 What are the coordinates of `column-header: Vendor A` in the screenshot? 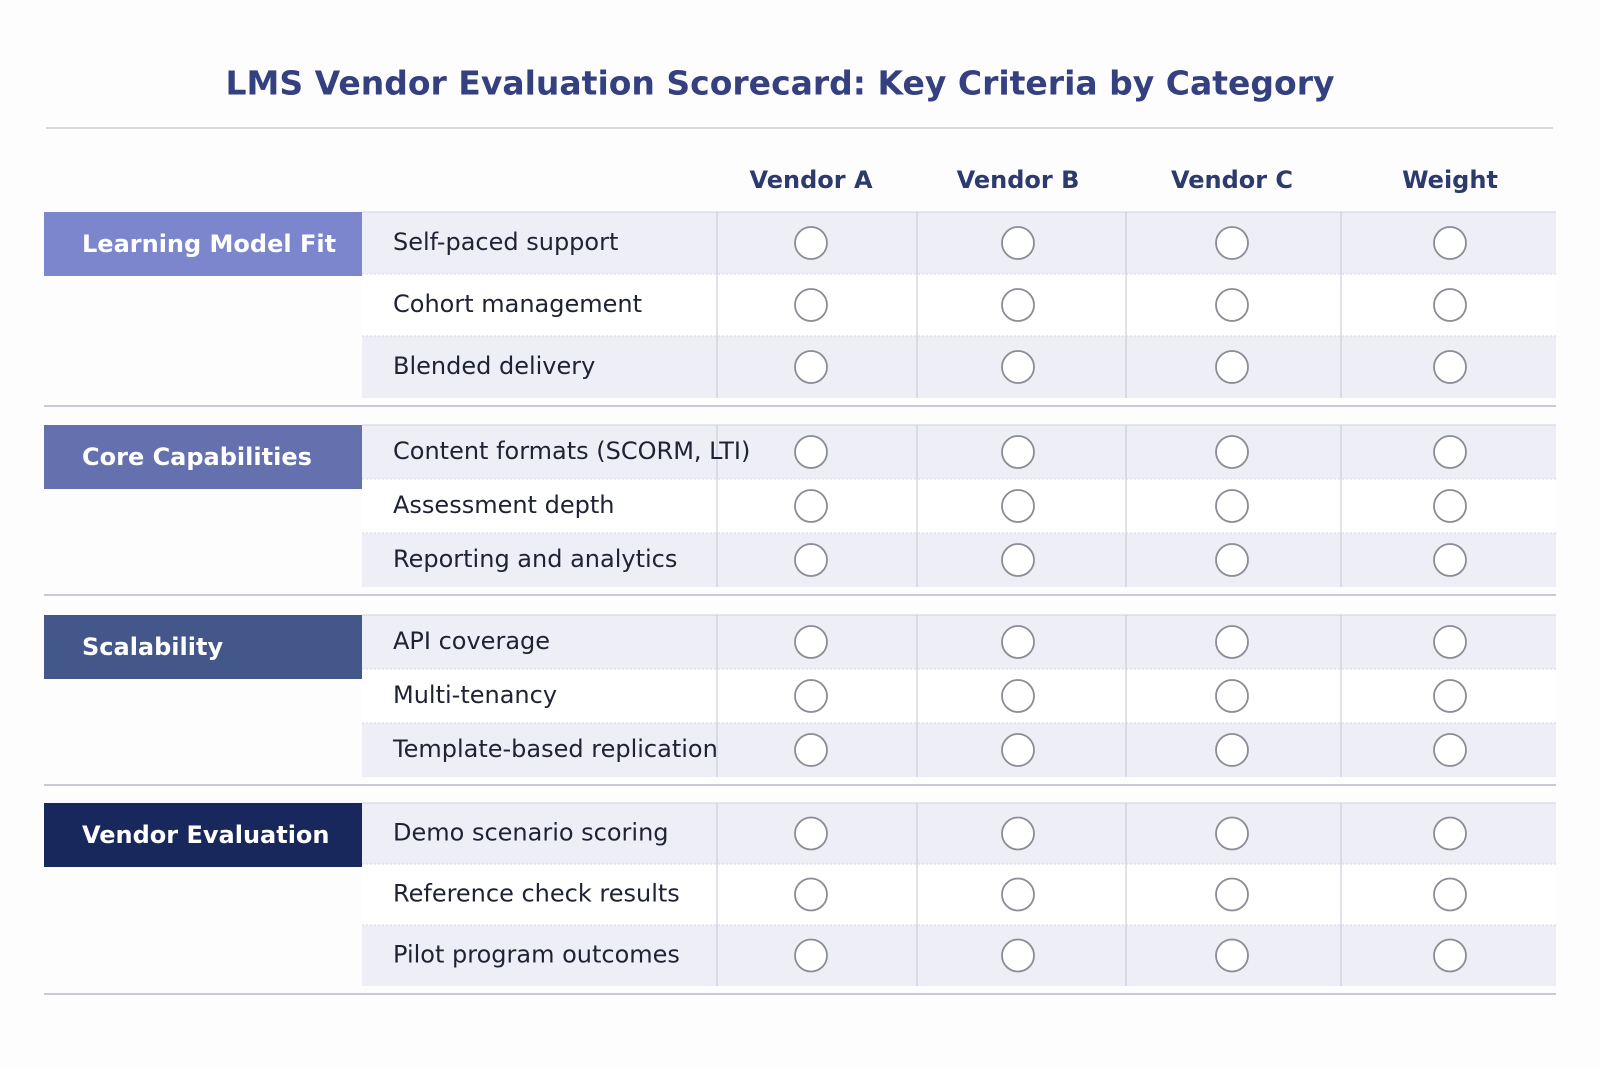 It's located at (810, 180).